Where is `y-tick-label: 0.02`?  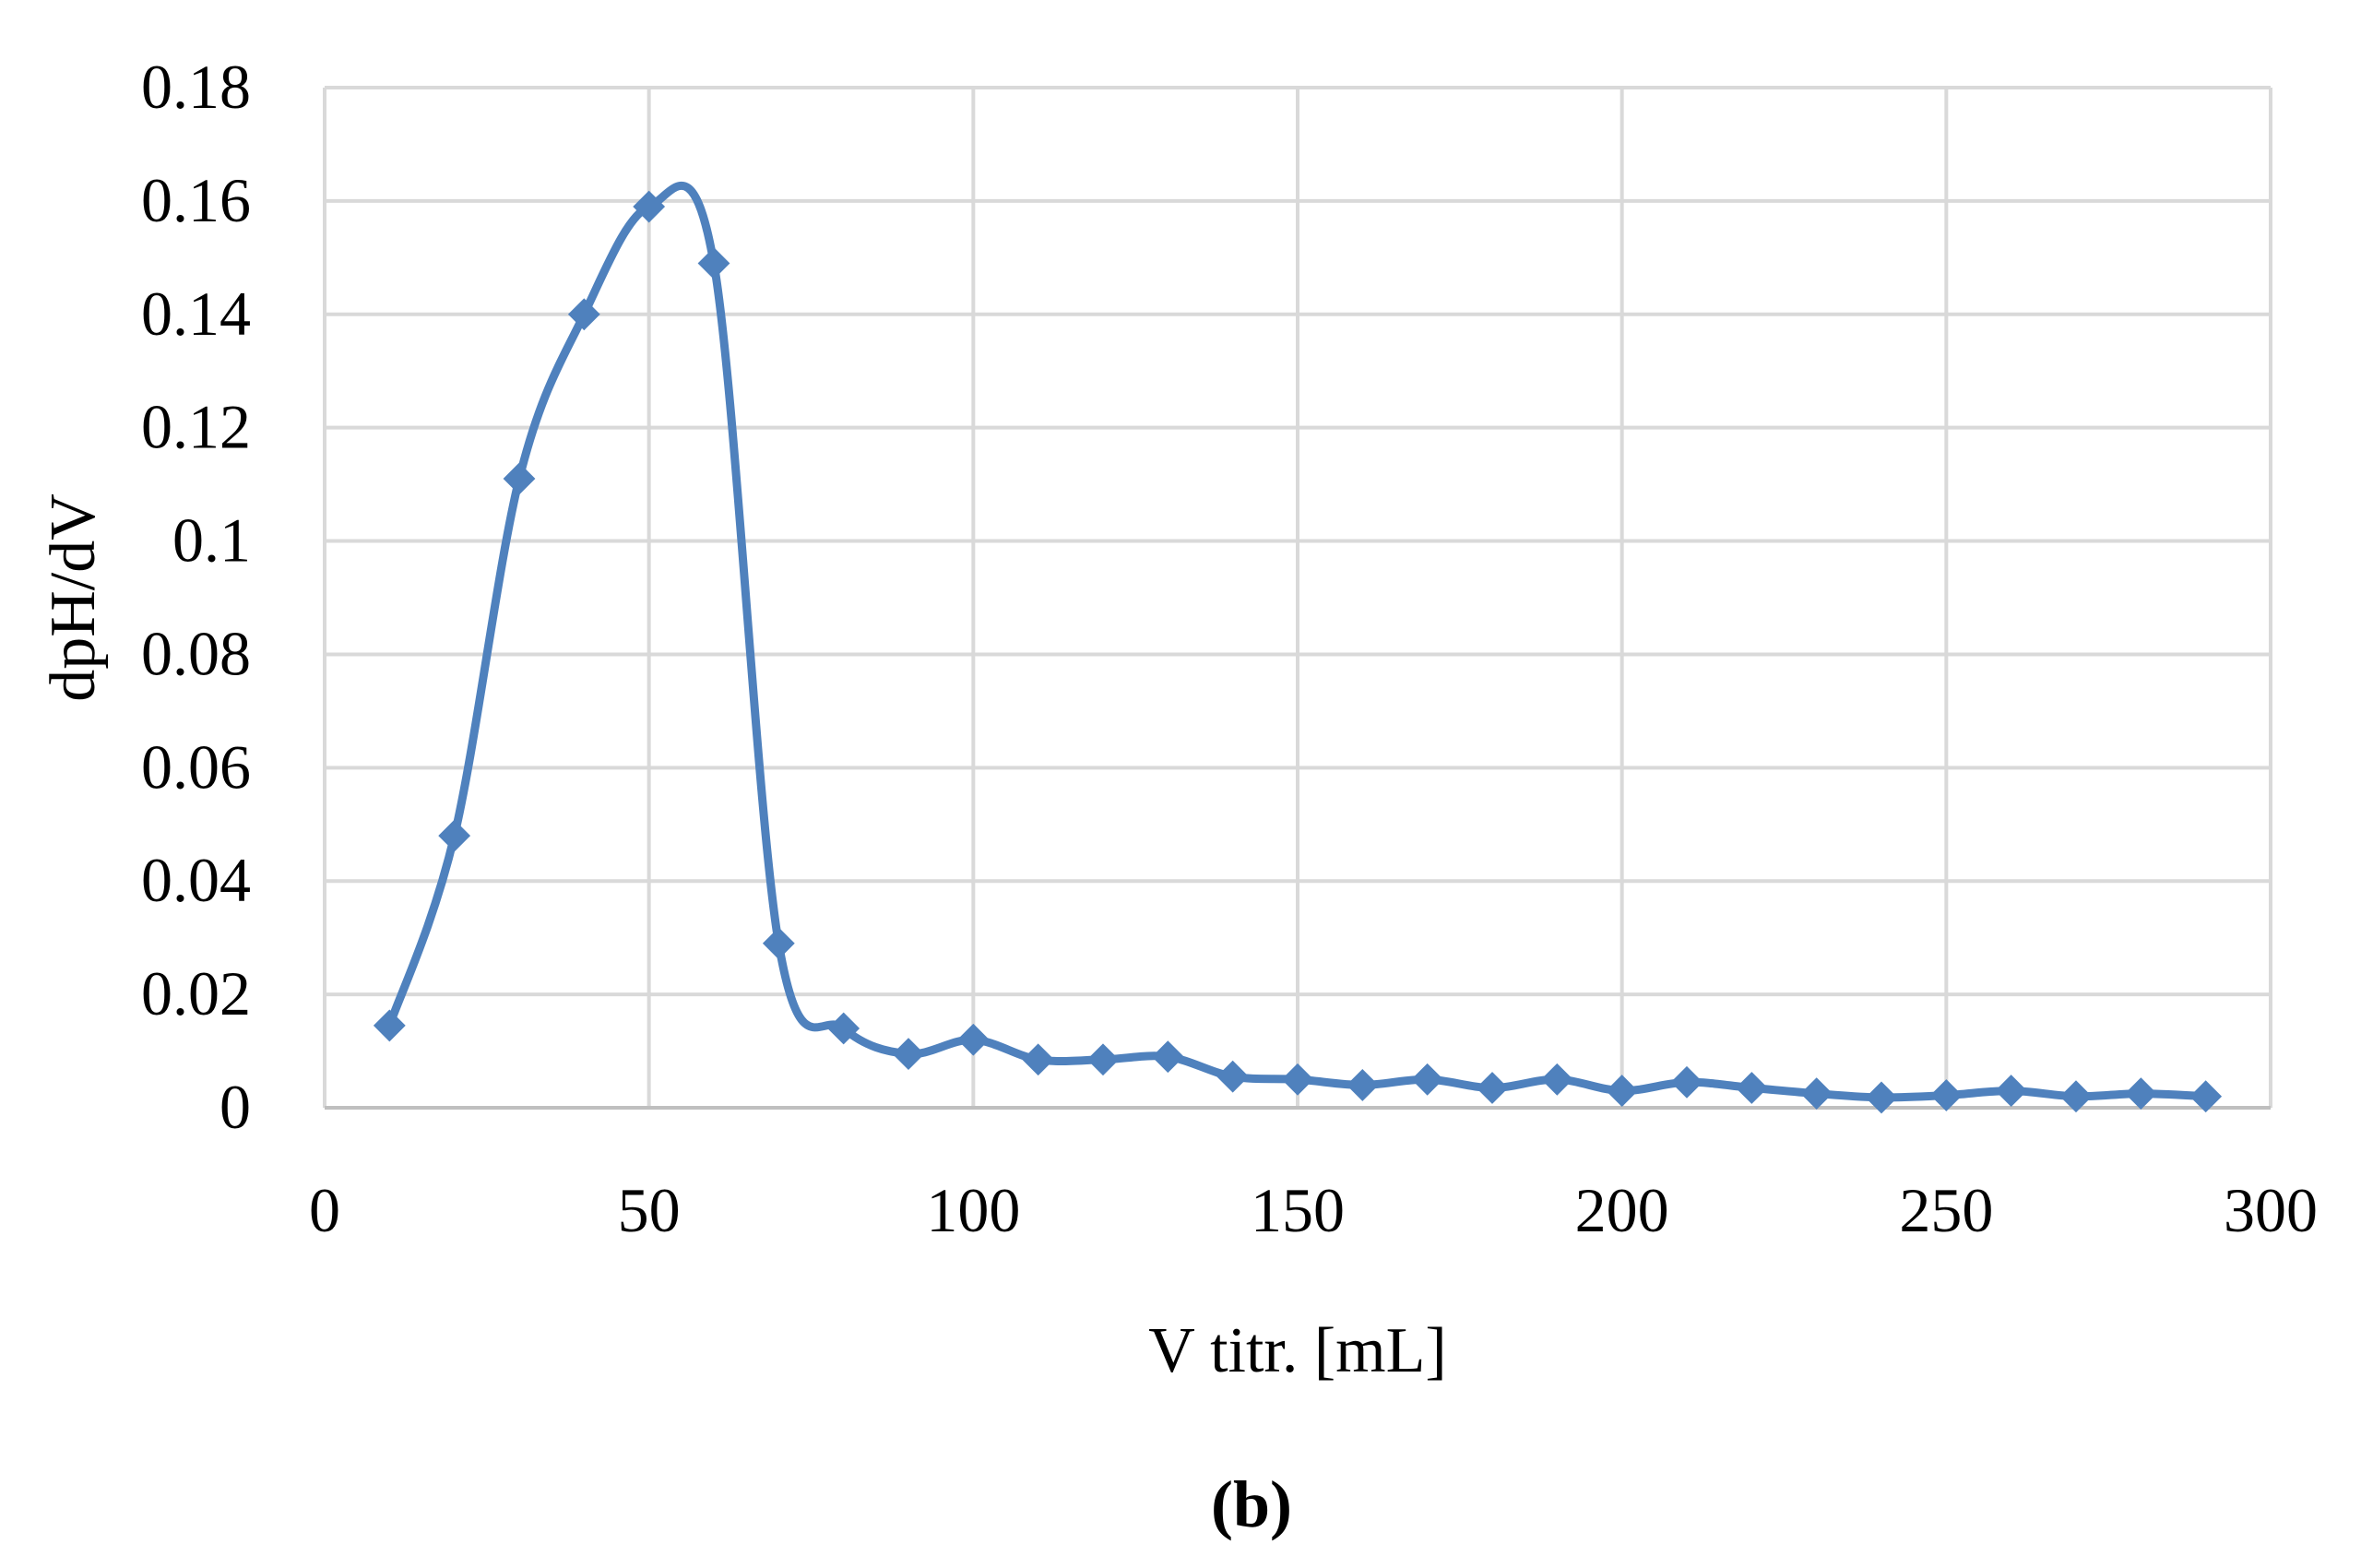 y-tick-label: 0.02 is located at coordinates (196, 993).